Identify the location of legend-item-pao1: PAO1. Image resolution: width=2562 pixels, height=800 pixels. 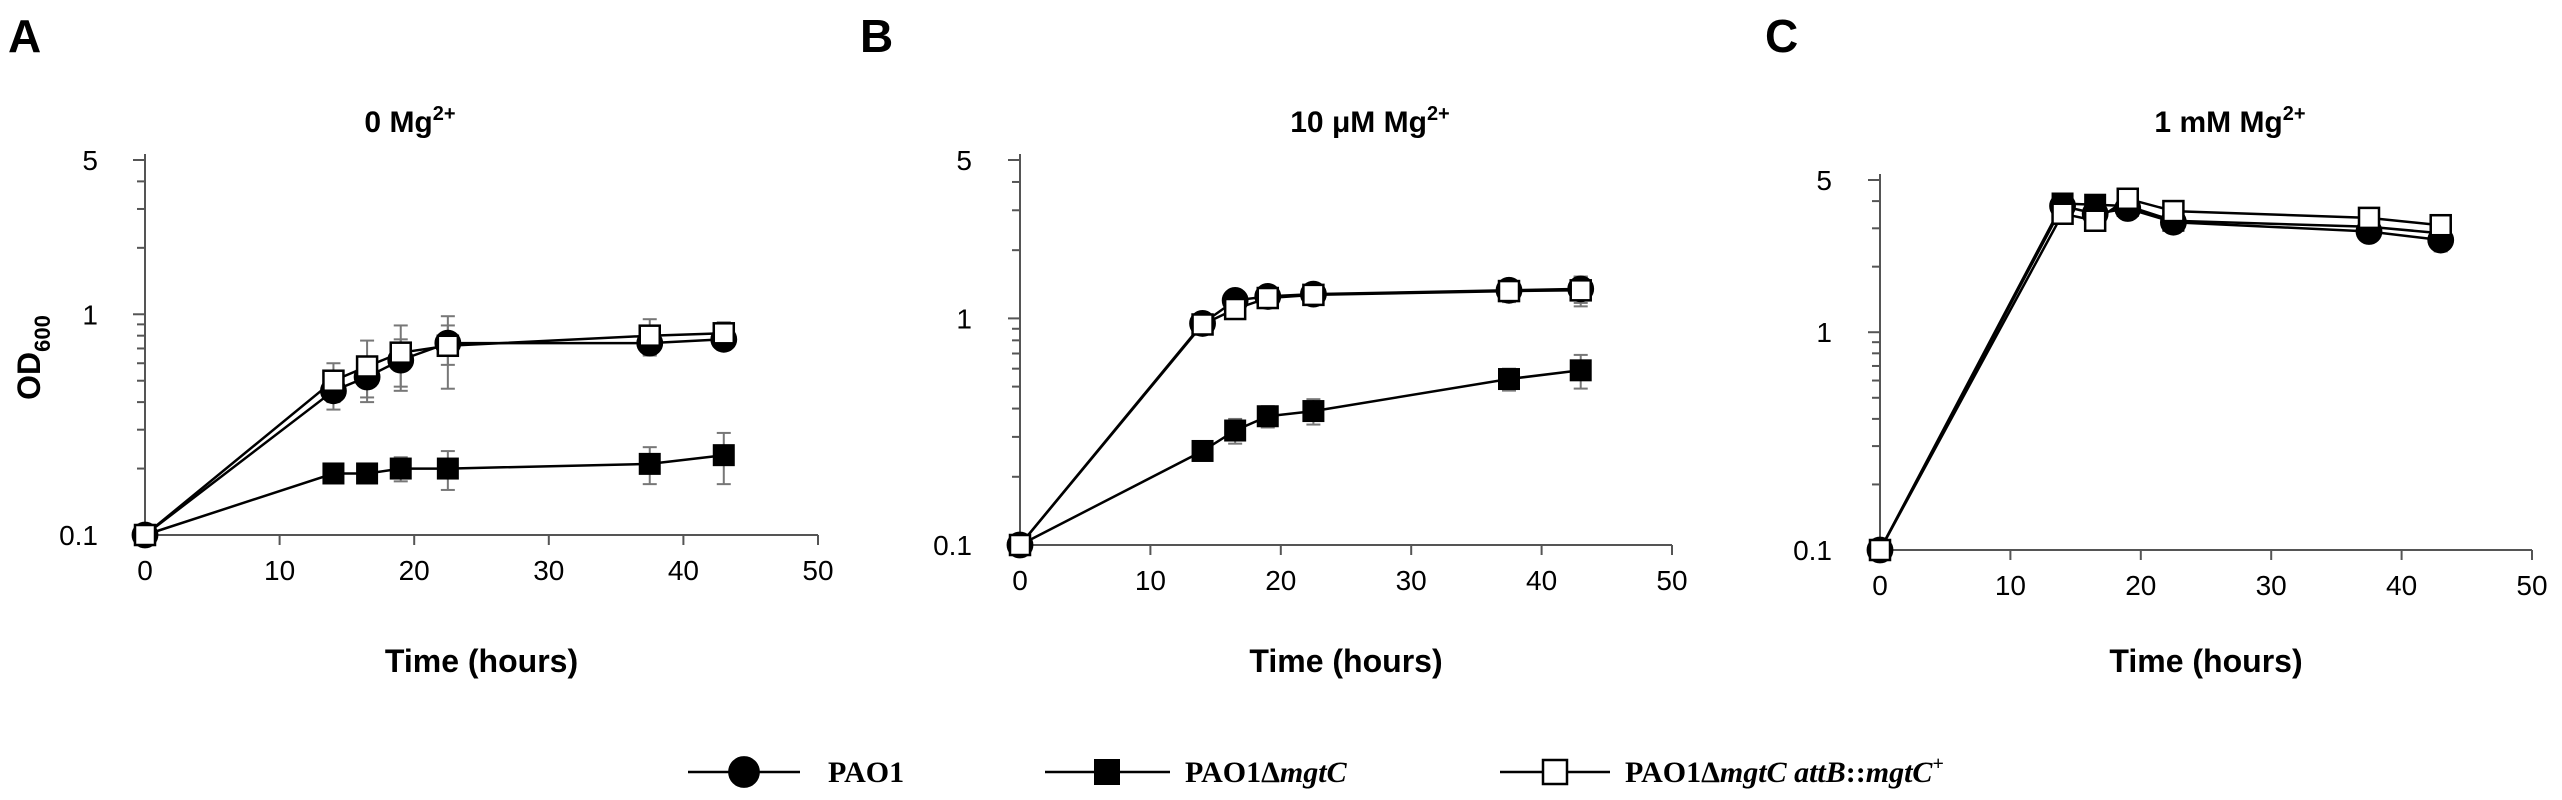
(796, 772).